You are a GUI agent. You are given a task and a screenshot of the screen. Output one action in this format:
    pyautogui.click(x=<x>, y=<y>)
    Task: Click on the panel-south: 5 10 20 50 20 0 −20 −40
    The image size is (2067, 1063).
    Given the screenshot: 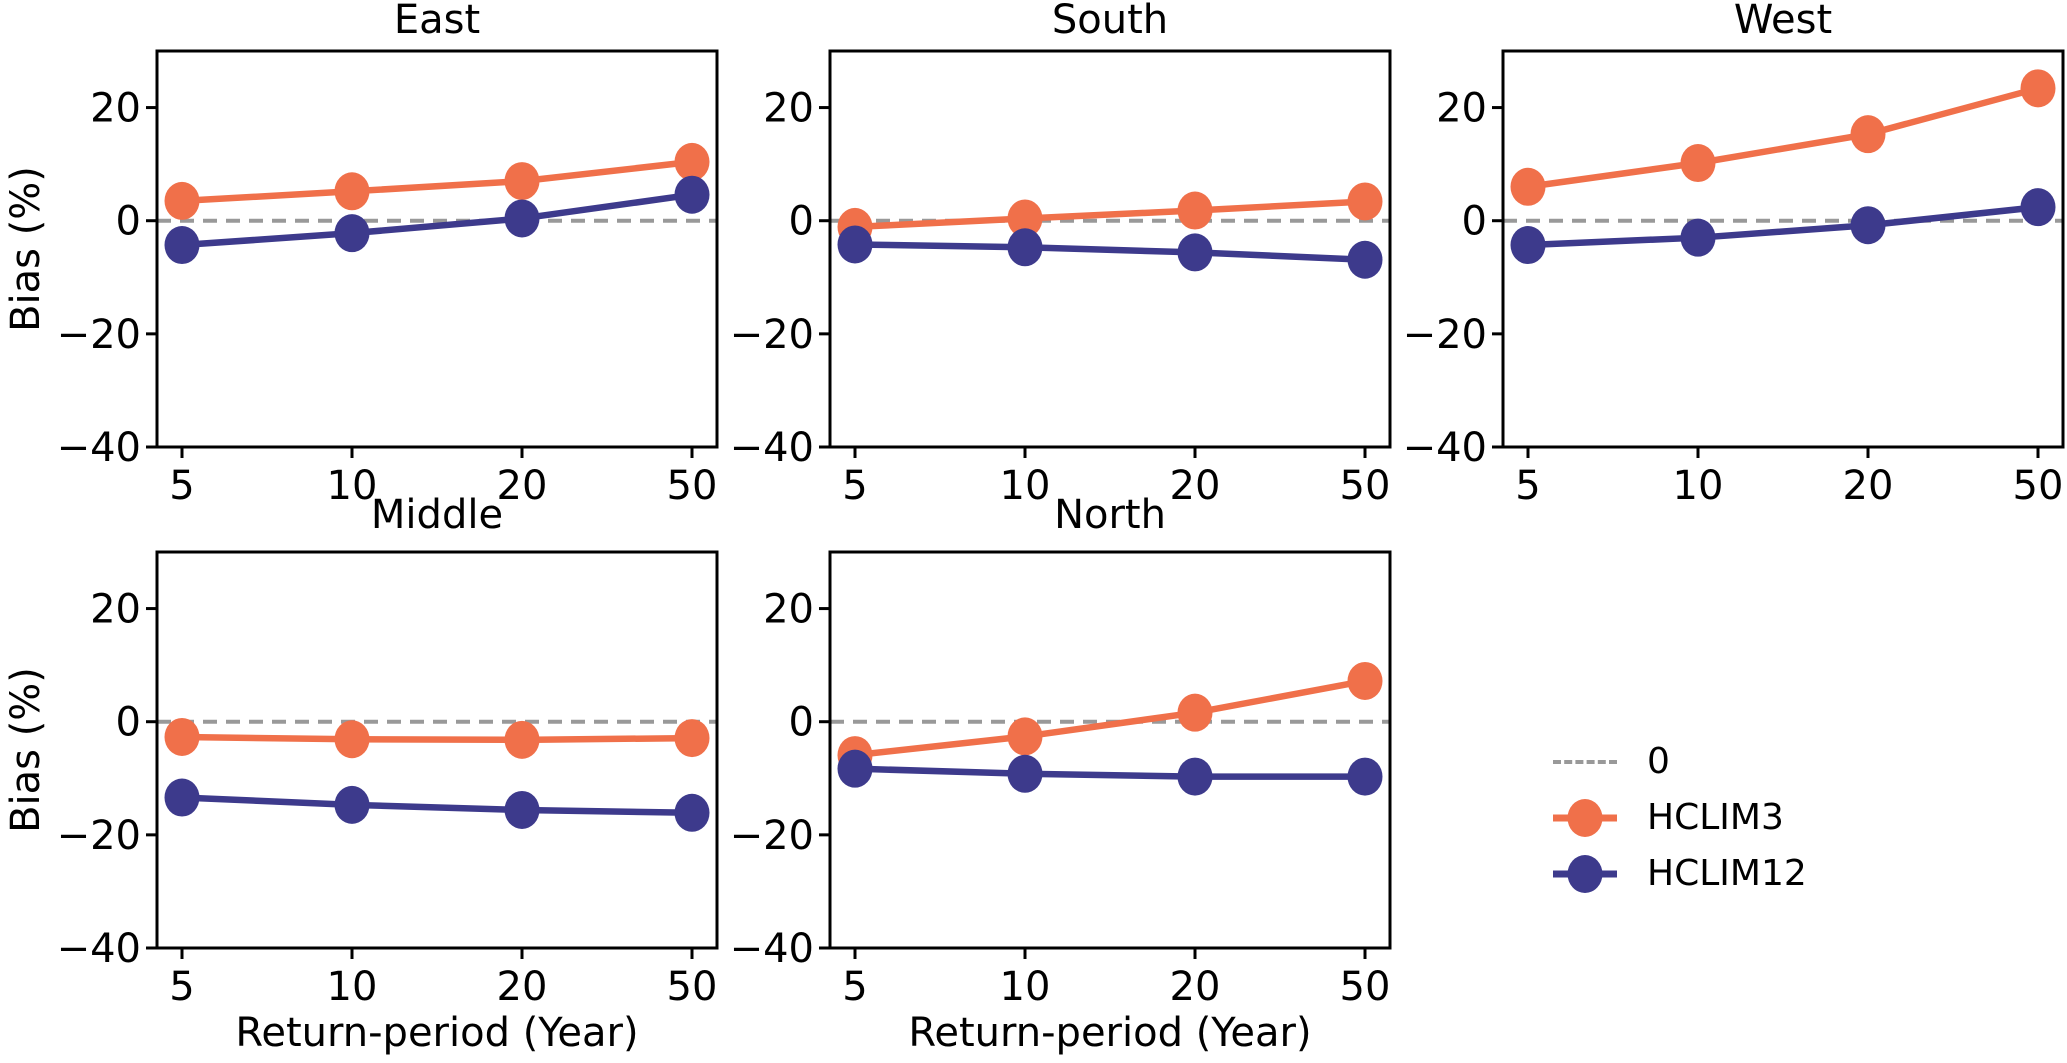 What is the action you would take?
    pyautogui.click(x=1061, y=279)
    